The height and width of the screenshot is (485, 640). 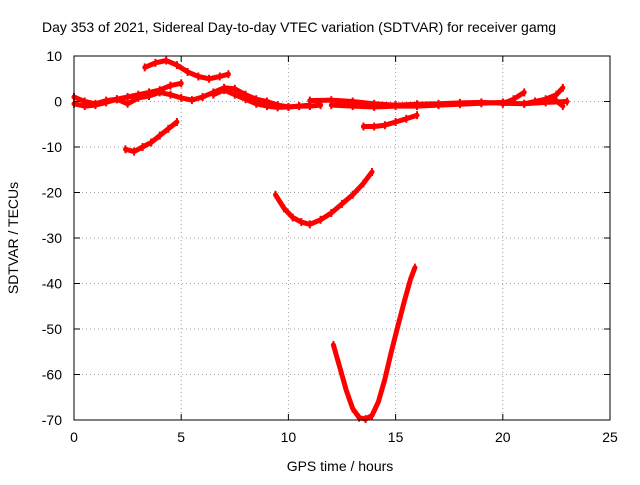 What do you see at coordinates (52, 238) in the screenshot?
I see `y-tick-label: -30` at bounding box center [52, 238].